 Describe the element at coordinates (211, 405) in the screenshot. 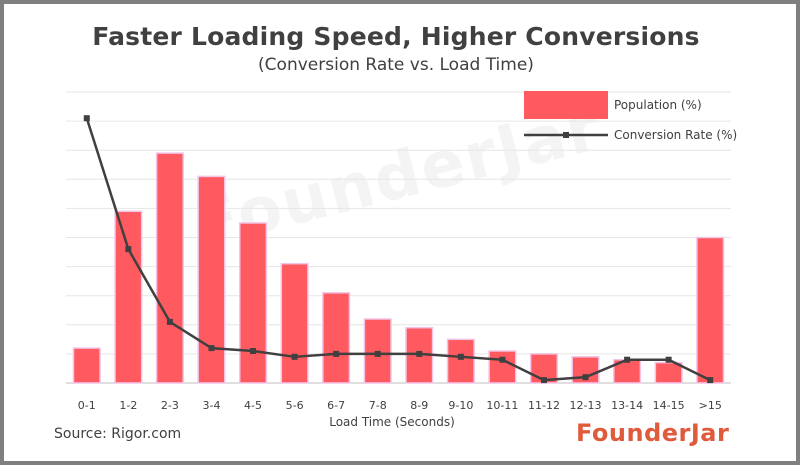

I see `x-tick-label: 3-4` at that location.